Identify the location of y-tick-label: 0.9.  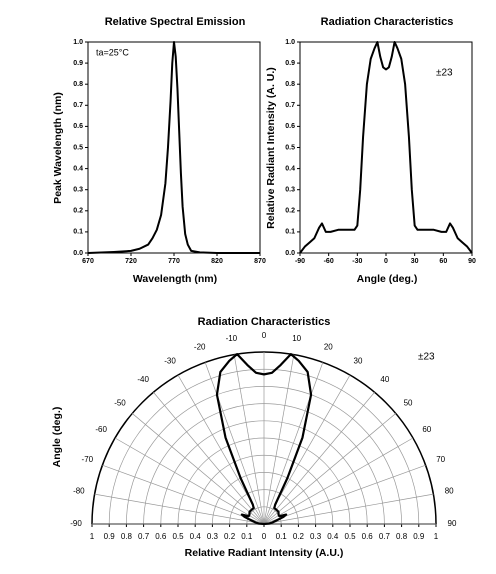
(290, 63).